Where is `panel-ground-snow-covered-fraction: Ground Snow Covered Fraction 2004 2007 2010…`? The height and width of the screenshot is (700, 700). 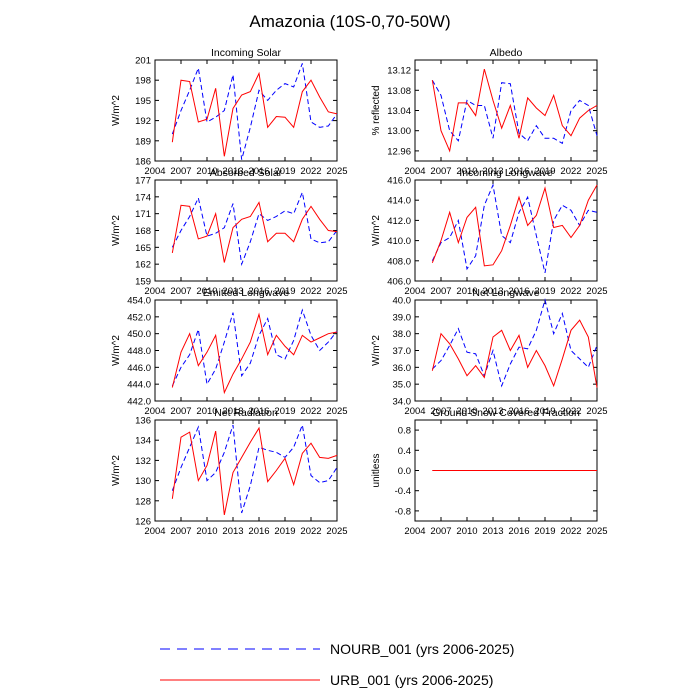 panel-ground-snow-covered-fraction: Ground Snow Covered Fraction 2004 2007 2010… is located at coordinates (489, 472).